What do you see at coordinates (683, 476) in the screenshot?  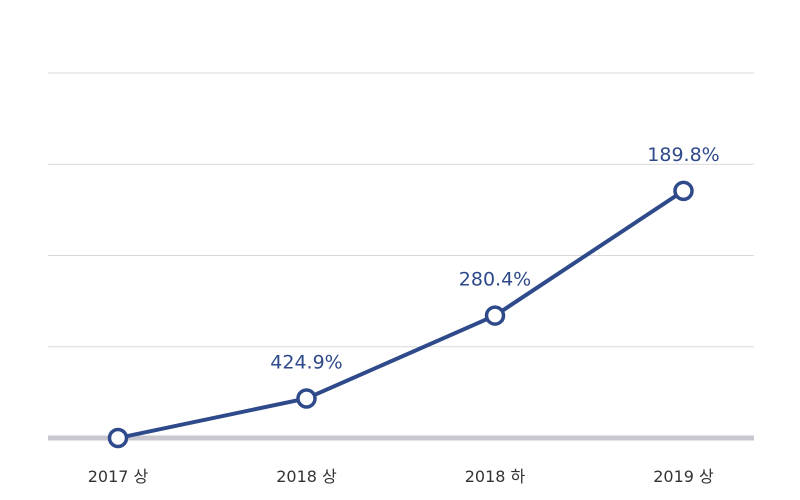 I see `x-tick-label: 2019 상` at bounding box center [683, 476].